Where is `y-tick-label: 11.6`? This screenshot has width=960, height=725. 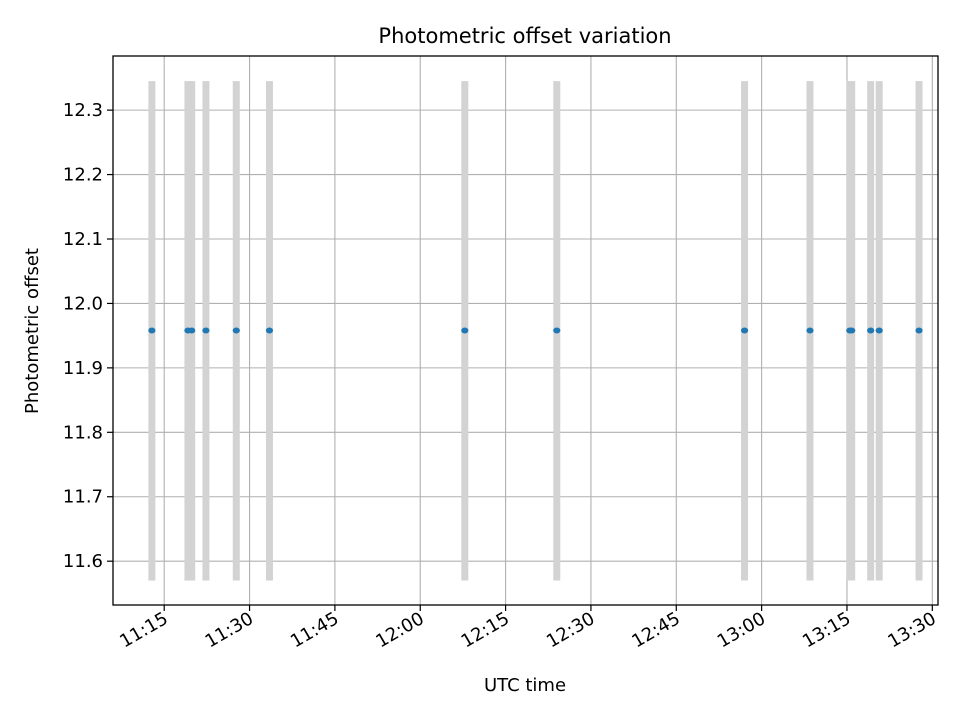
y-tick-label: 11.6 is located at coordinates (83, 561).